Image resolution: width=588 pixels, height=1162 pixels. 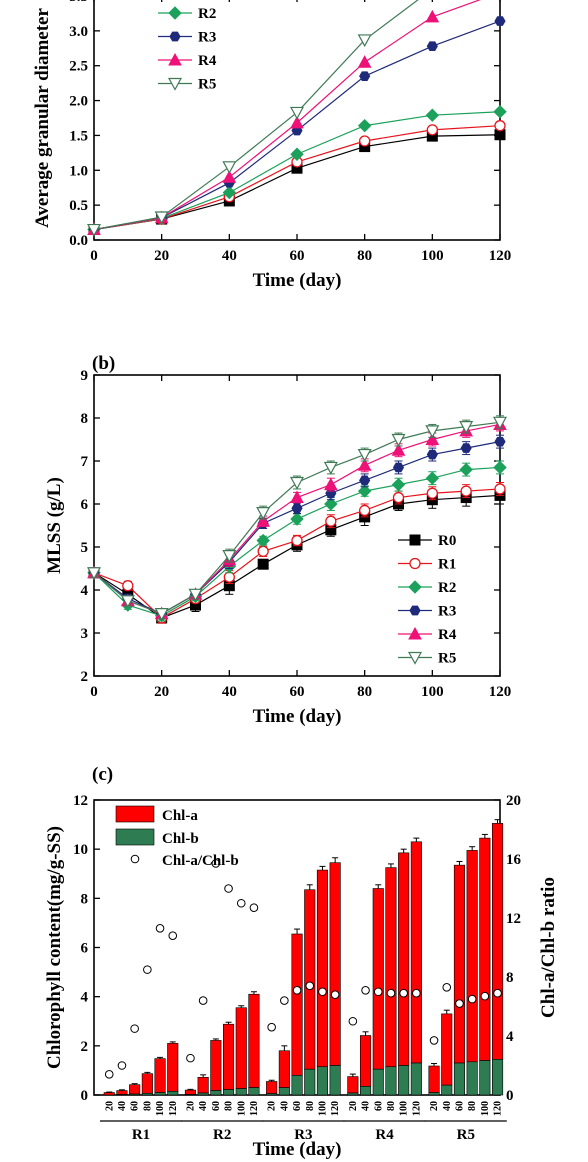 What do you see at coordinates (297, 1149) in the screenshot?
I see `x-axis-label: Time (day)` at bounding box center [297, 1149].